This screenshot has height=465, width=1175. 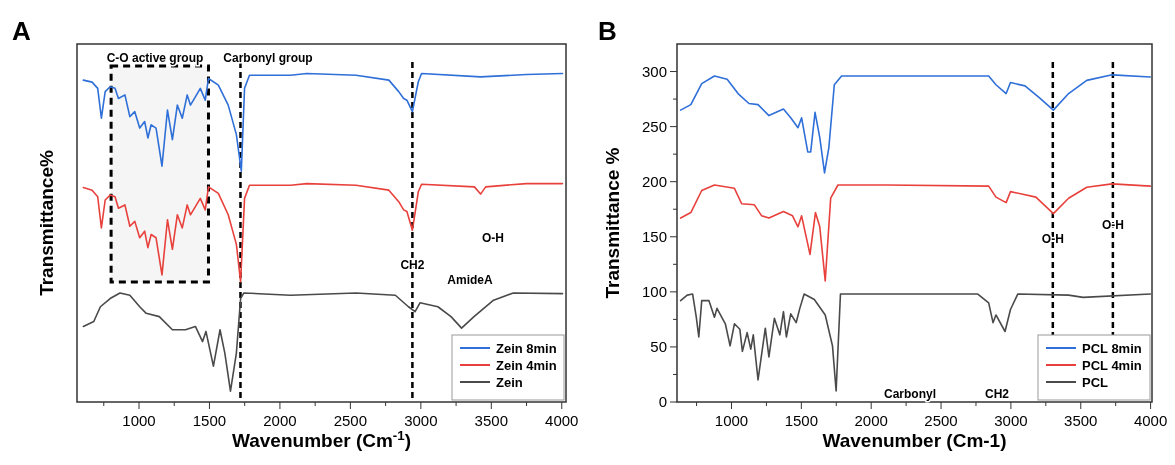 I want to click on y-tick-label: 250, so click(x=654, y=126).